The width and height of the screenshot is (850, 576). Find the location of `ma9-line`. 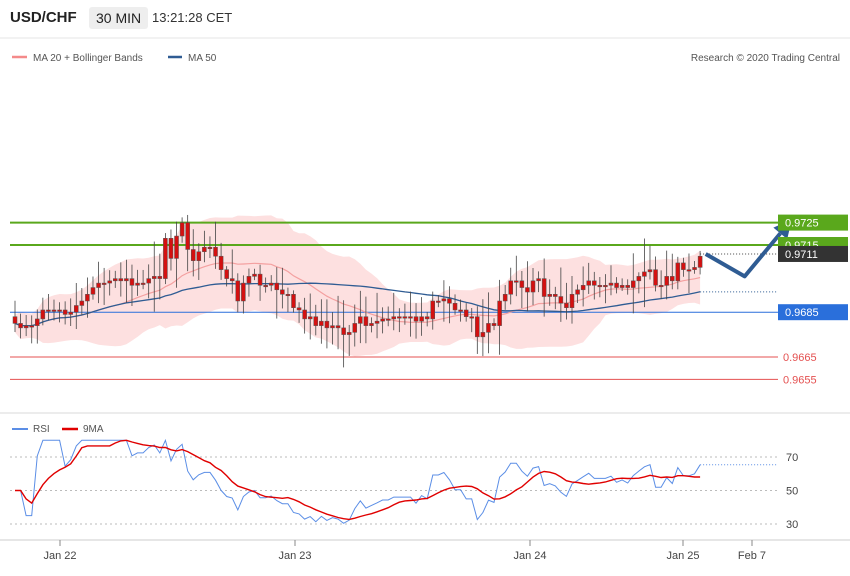

ma9-line is located at coordinates (358, 480).